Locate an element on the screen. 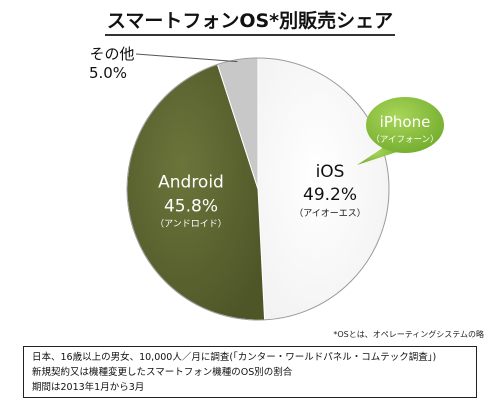  other-value-label: 5.0% is located at coordinates (108, 73).